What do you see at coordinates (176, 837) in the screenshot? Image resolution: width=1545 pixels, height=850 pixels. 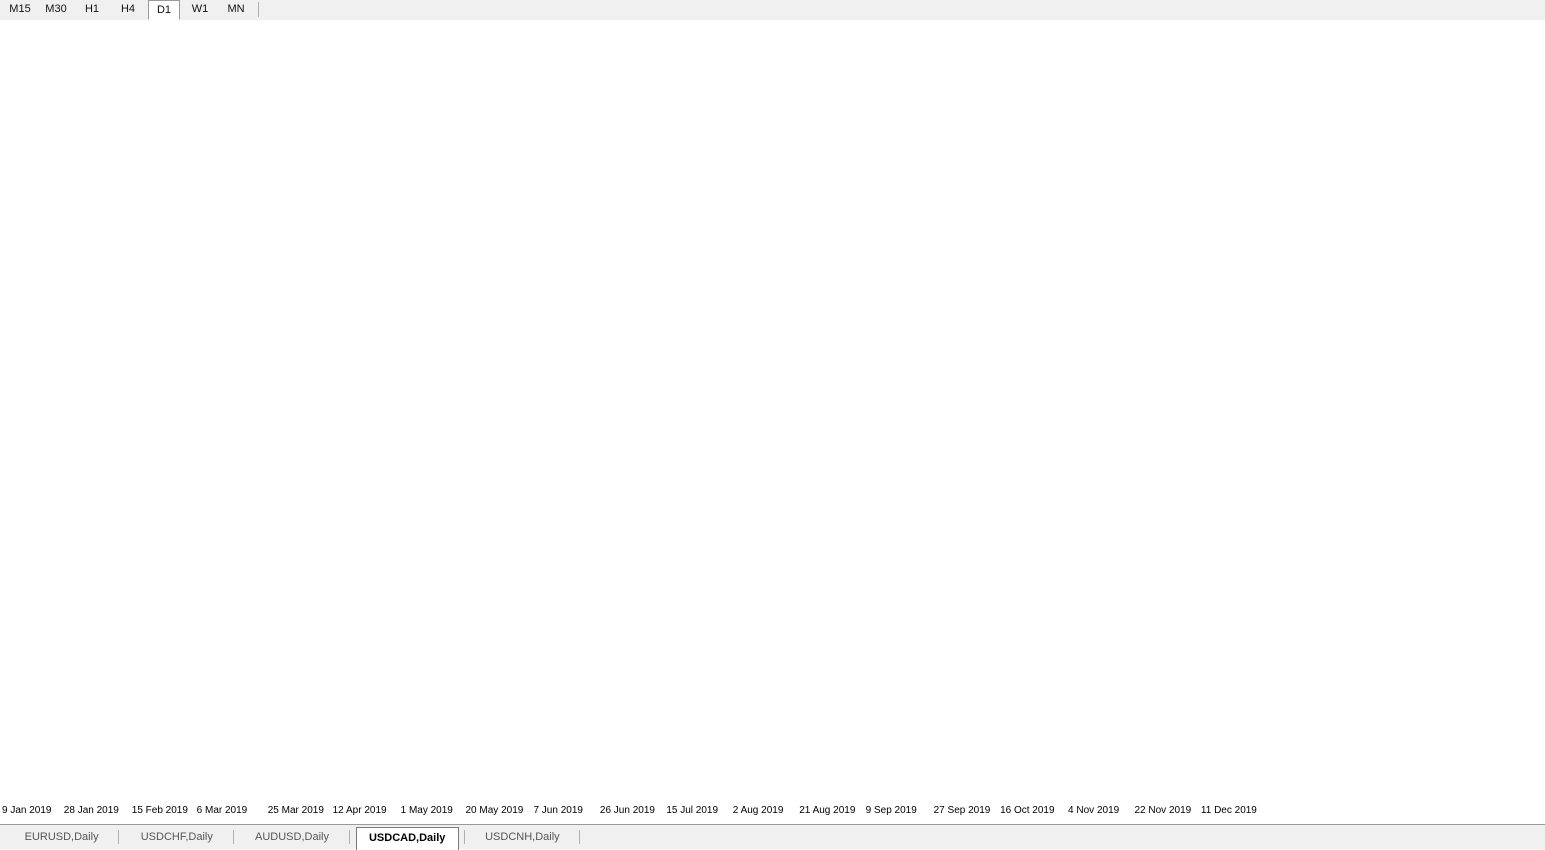 I see `chart-tab-usdchf: USDCHF,Daily` at bounding box center [176, 837].